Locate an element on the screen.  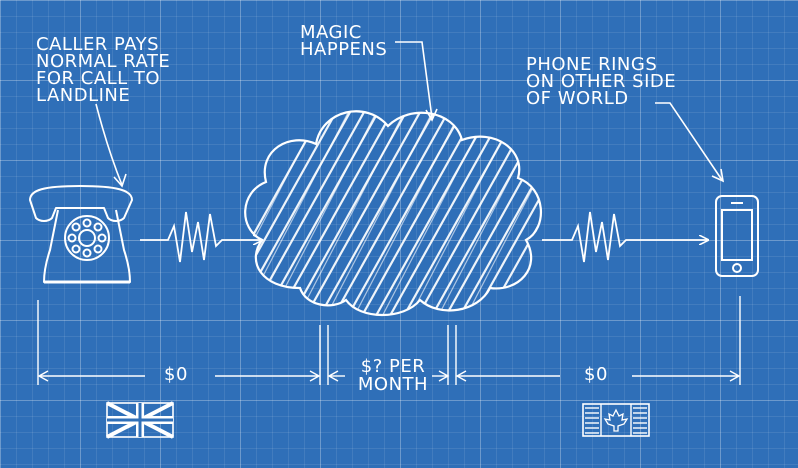
magic-pointer-line is located at coordinates (414, 80).